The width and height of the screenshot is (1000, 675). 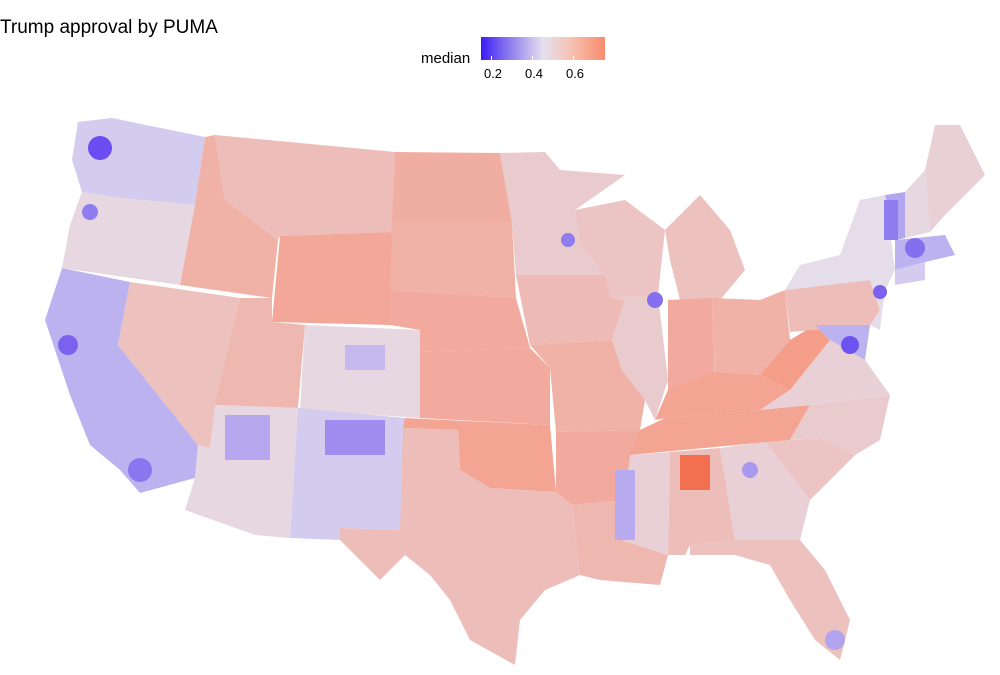 What do you see at coordinates (835, 640) in the screenshot?
I see `puma-miami` at bounding box center [835, 640].